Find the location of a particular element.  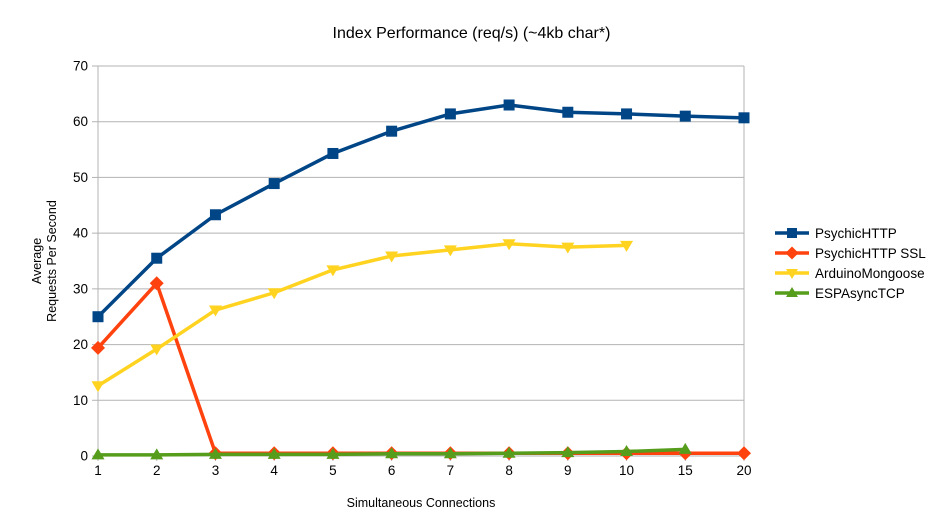

y-tick-label: 0 is located at coordinates (84, 456).